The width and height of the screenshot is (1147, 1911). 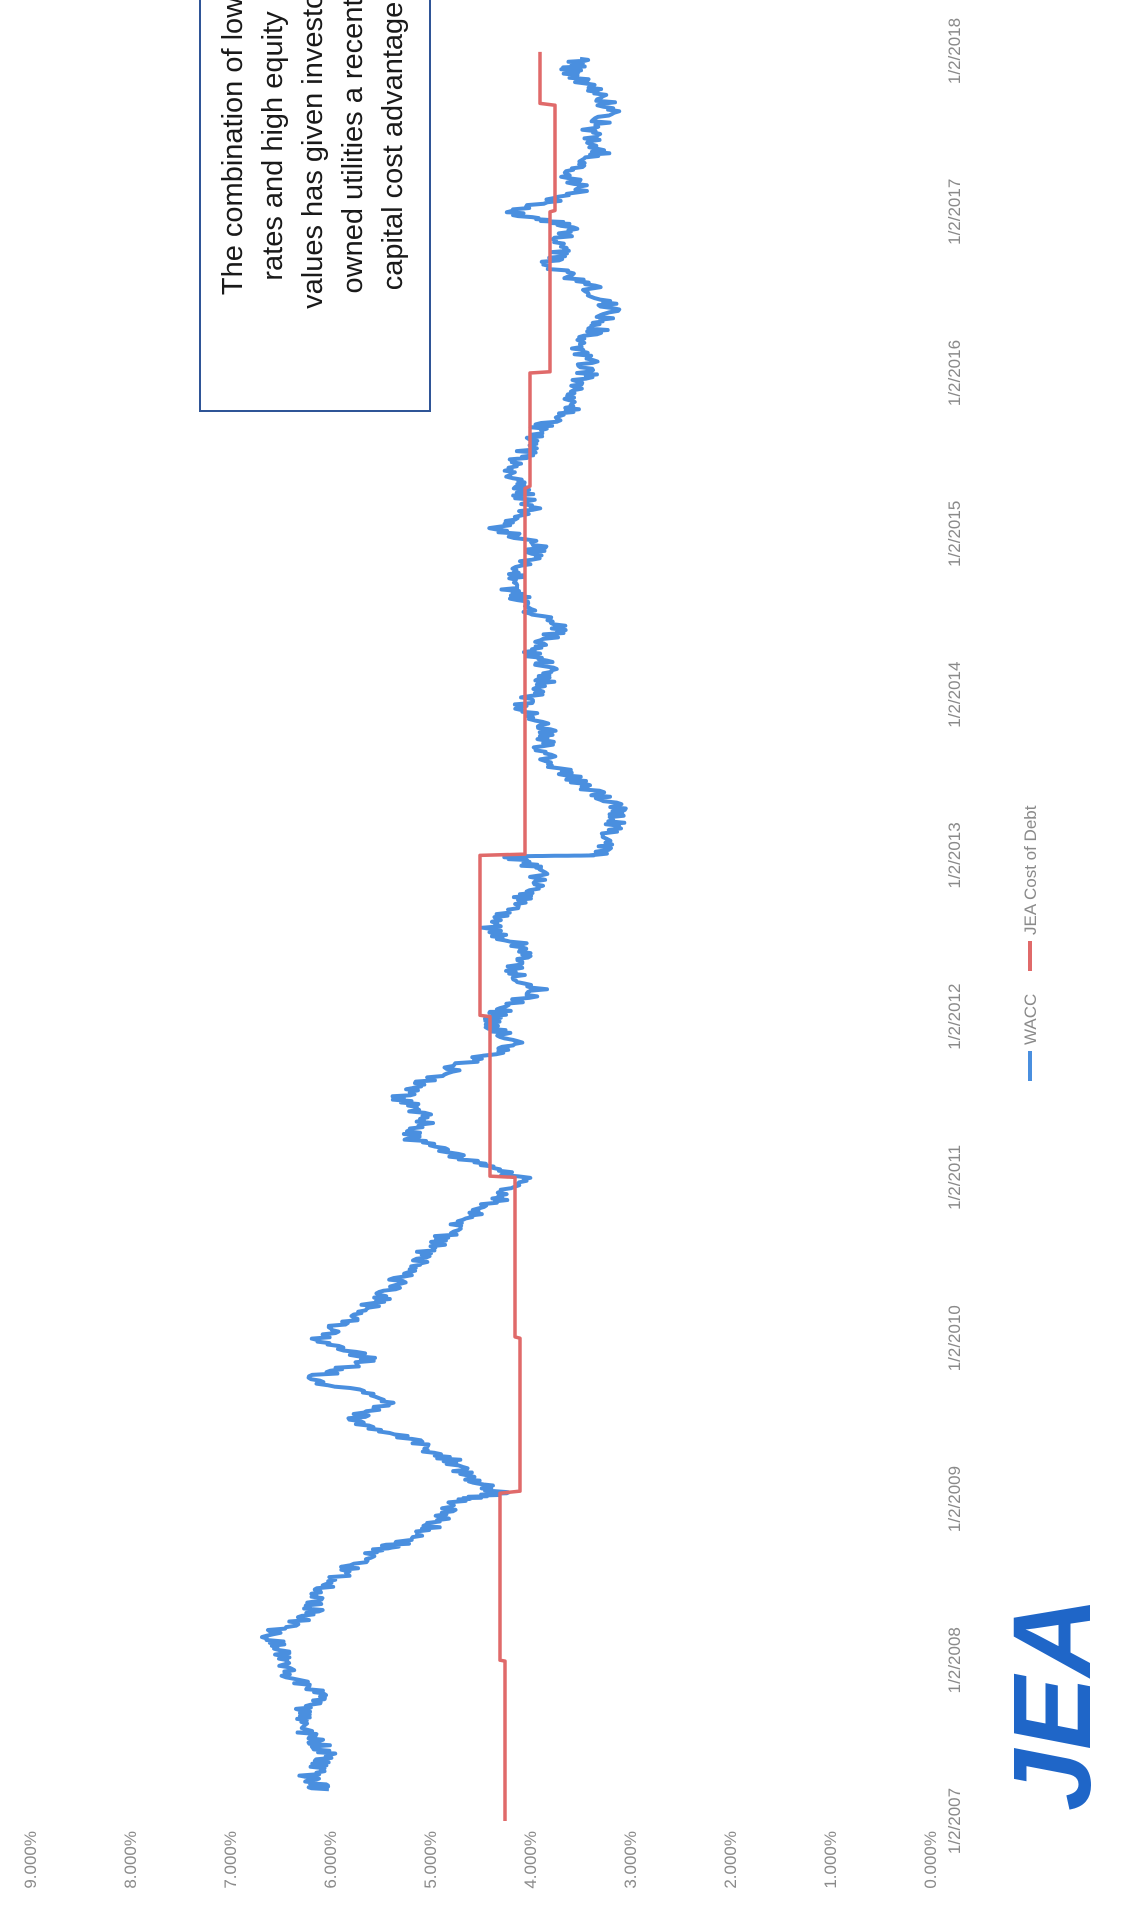 What do you see at coordinates (954, 1177) in the screenshot?
I see `x-tick-label: 1/2/2011` at bounding box center [954, 1177].